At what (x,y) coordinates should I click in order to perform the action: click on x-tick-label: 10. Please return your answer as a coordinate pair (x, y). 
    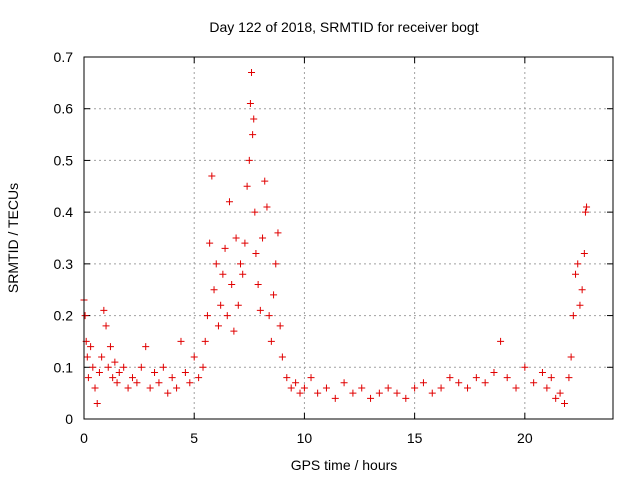
    Looking at the image, I should click on (305, 438).